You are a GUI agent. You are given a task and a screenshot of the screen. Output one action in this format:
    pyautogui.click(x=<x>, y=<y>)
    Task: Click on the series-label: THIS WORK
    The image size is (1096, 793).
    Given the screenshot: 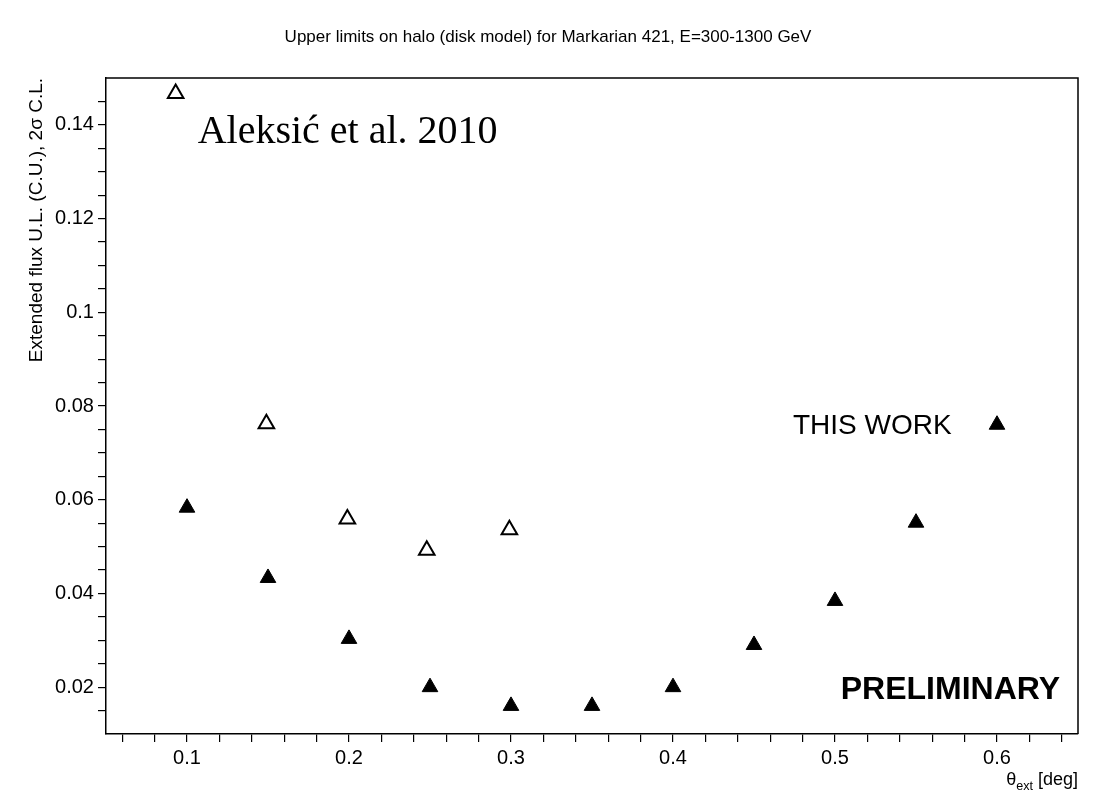 What is the action you would take?
    pyautogui.click(x=872, y=424)
    